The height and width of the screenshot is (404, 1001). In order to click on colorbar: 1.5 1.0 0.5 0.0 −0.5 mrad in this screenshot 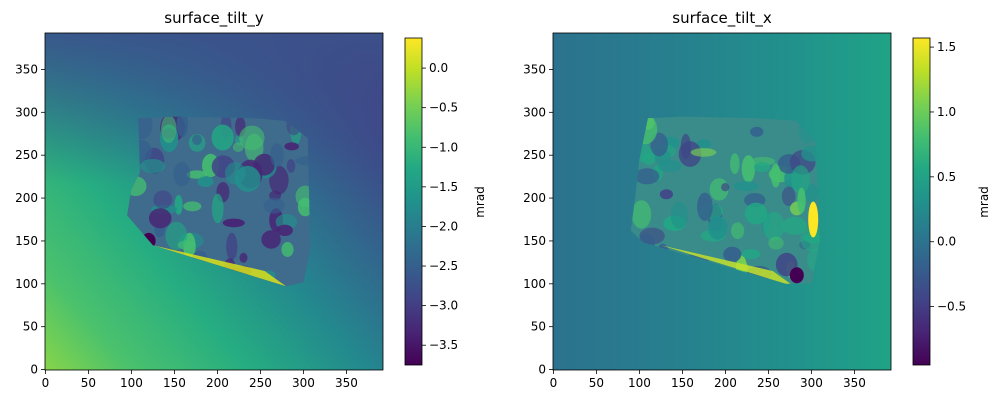, I will do `click(951, 201)`.